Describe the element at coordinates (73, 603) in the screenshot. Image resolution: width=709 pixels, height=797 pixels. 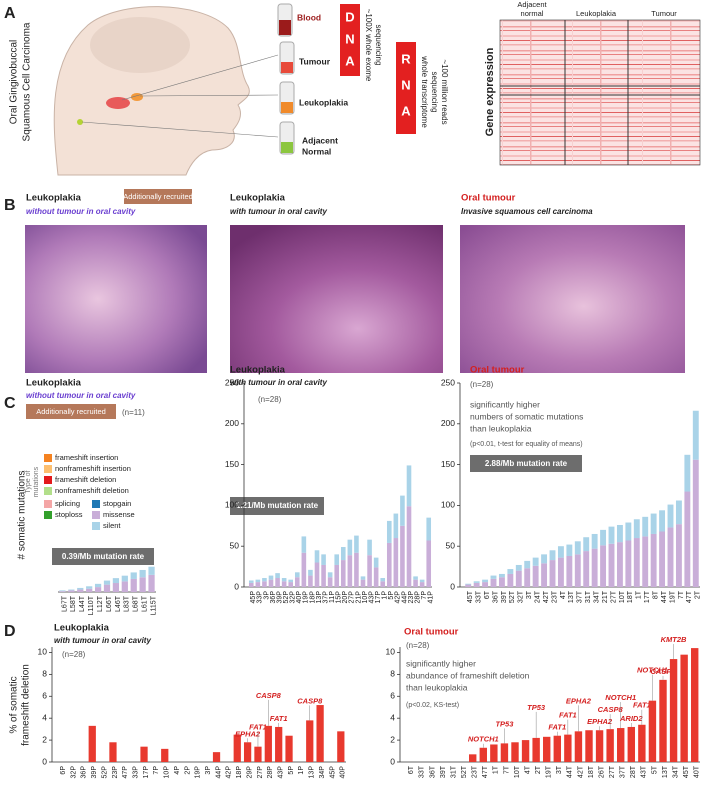
I see `x-tick-label: L58T` at that location.